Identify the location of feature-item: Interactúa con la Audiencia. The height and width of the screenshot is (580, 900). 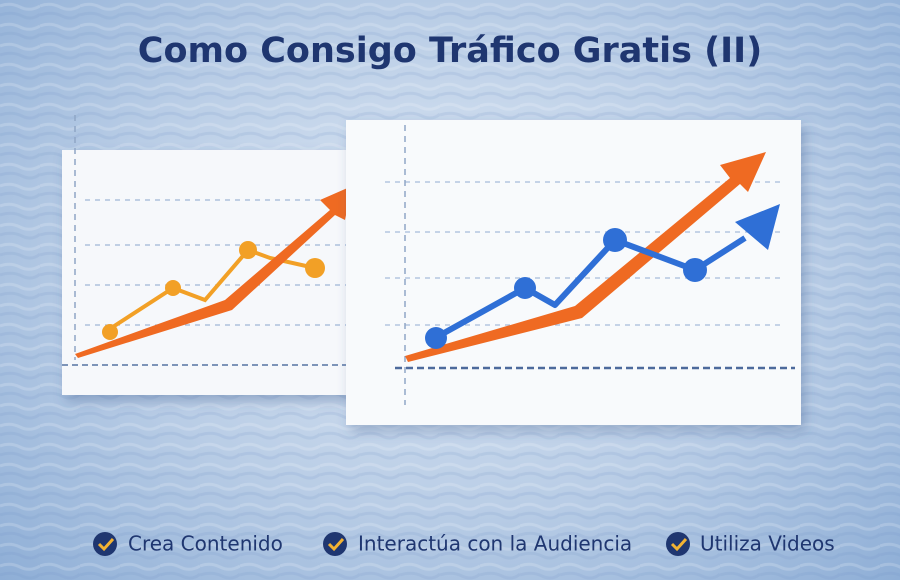
(495, 544).